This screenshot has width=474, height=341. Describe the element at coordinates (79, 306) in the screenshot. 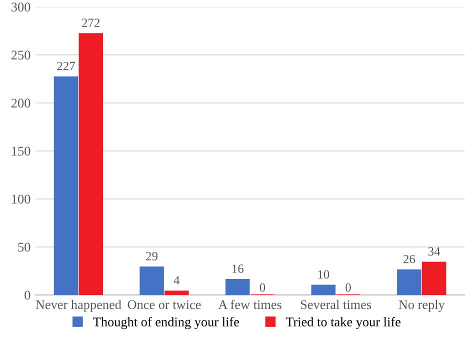

I see `x-tick-label: Never happened` at that location.